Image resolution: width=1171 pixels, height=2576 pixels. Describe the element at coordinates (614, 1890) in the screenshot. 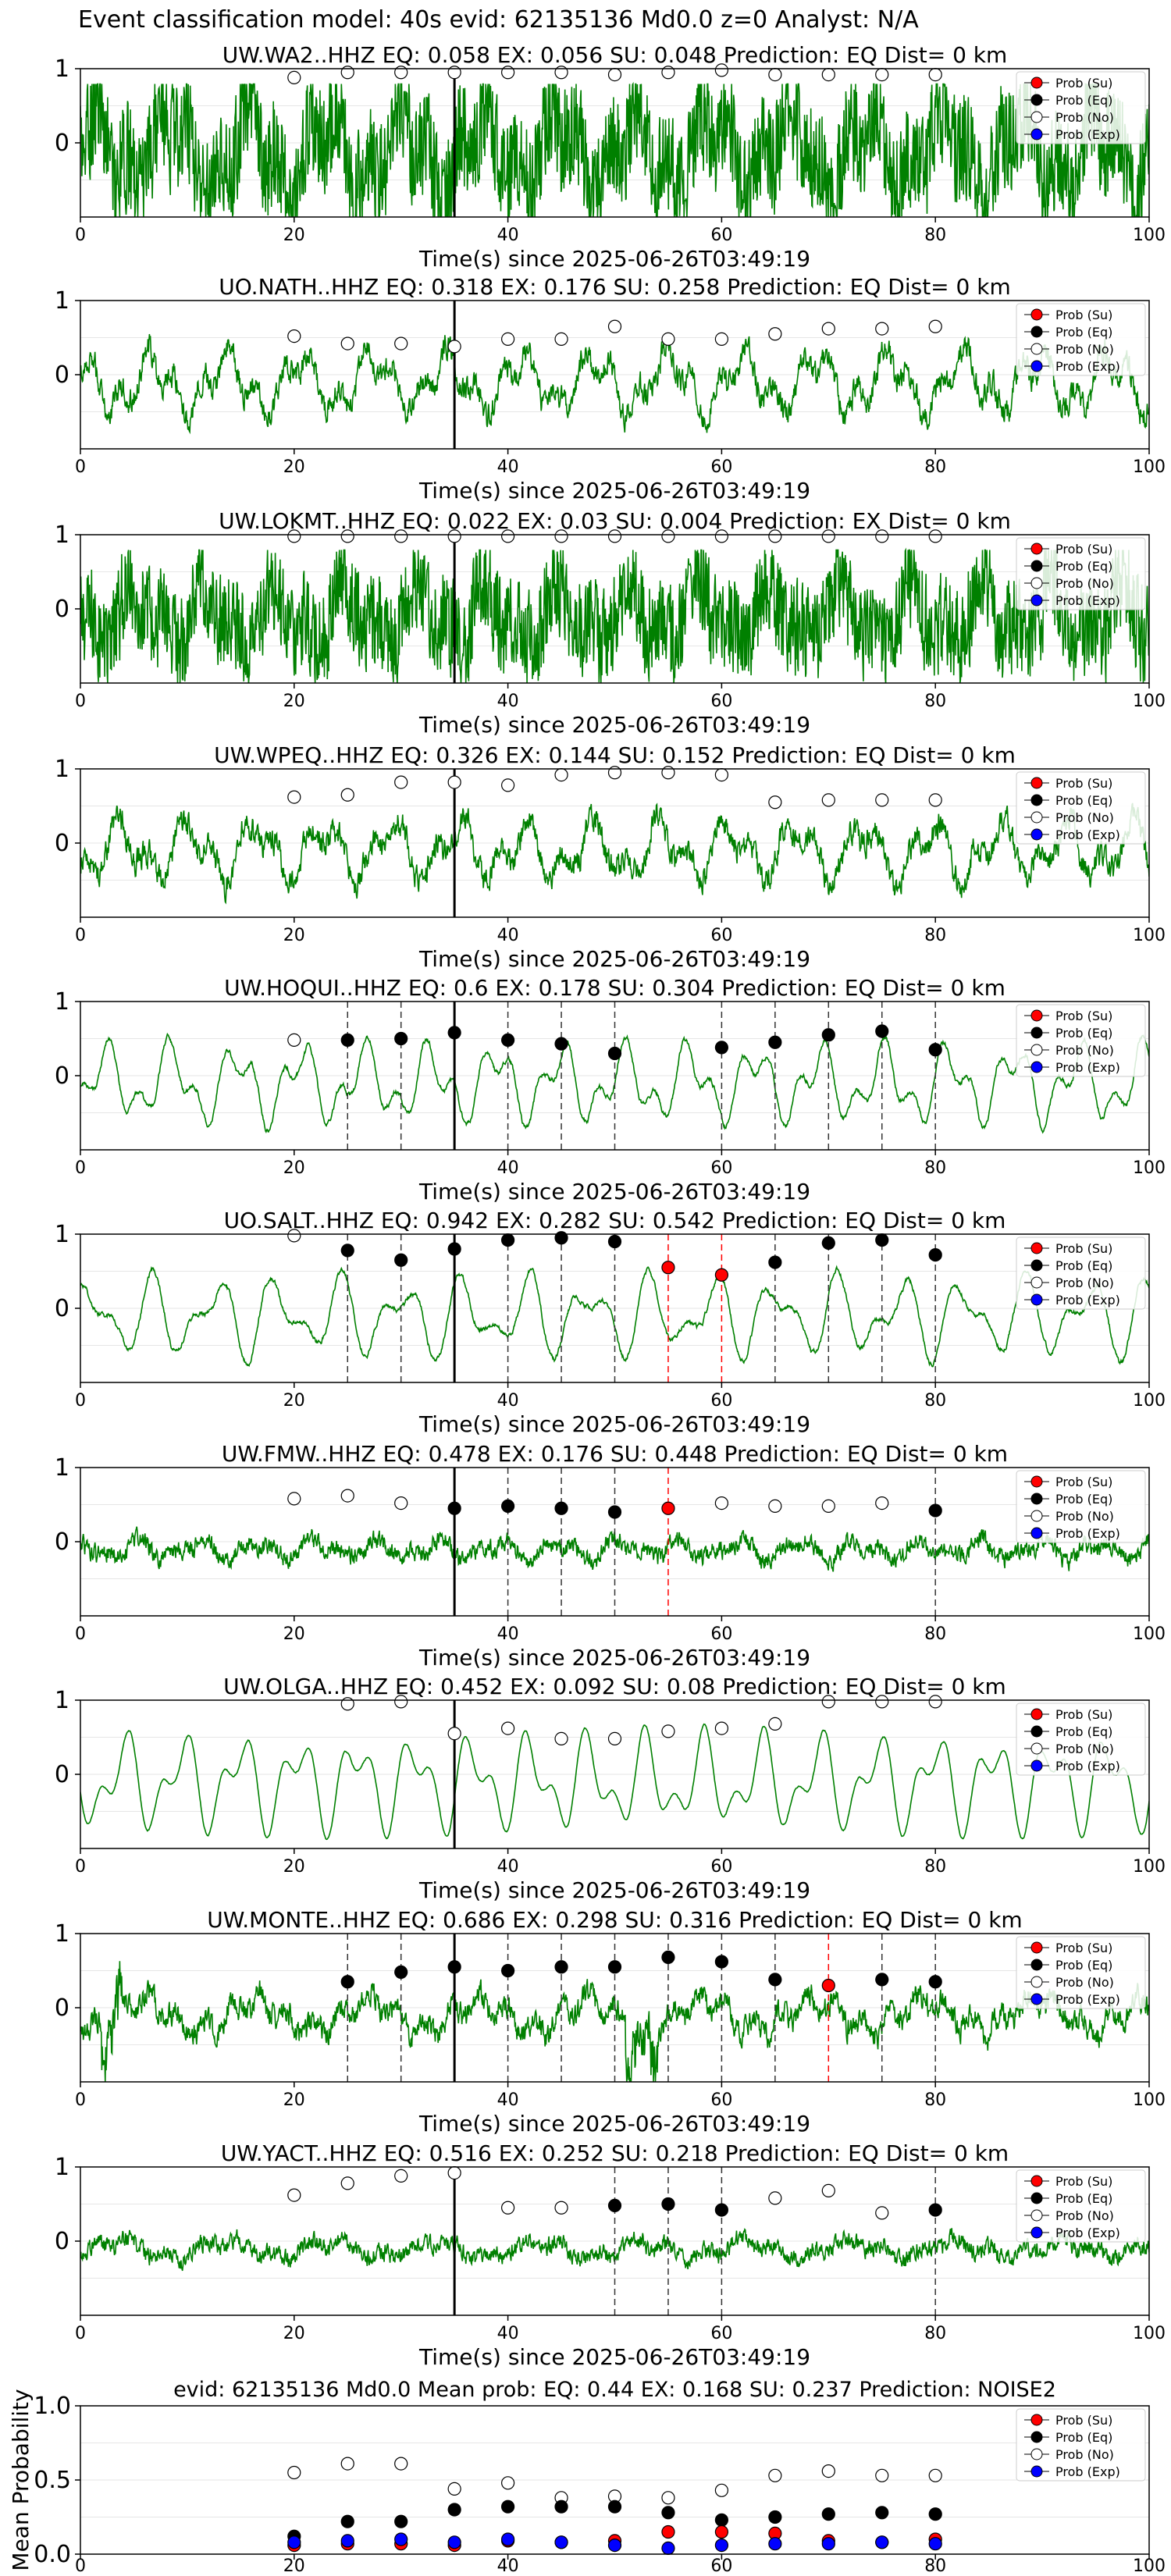

I see `x-axis-label: Time(s) since 2025-06-26T03:49:19` at that location.